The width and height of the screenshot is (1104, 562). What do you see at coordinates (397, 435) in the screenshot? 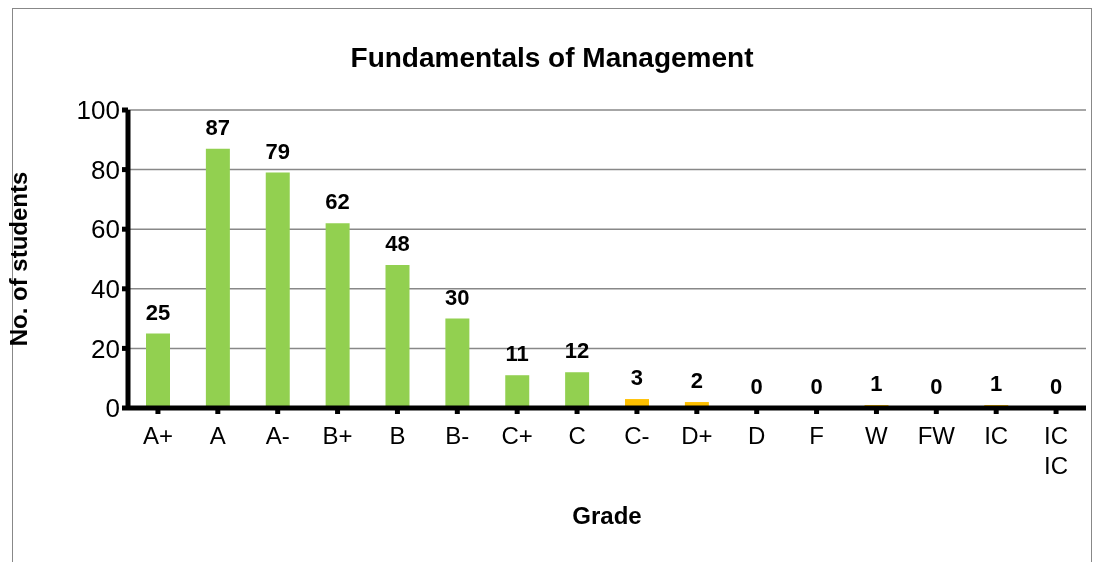
I see `x-tick-label: B` at bounding box center [397, 435].